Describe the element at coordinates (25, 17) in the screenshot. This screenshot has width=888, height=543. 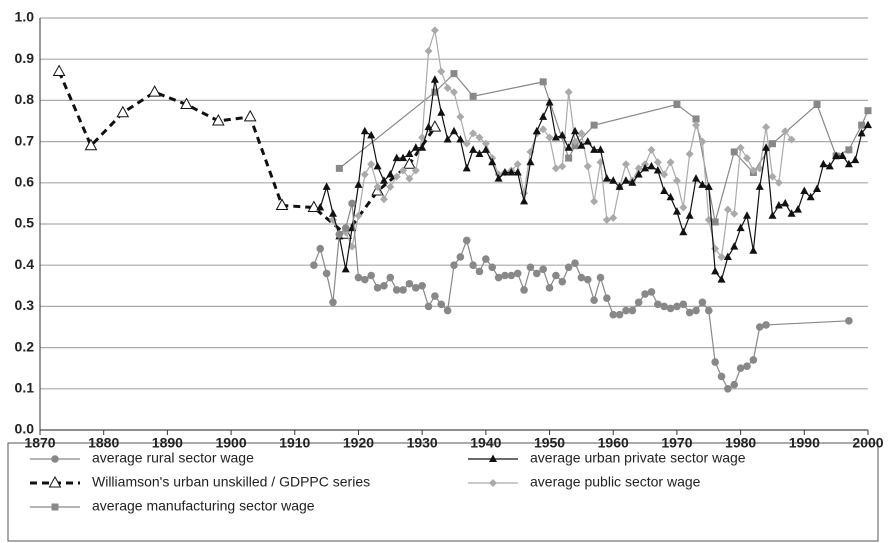
I see `y-tick-label: 1.0` at that location.